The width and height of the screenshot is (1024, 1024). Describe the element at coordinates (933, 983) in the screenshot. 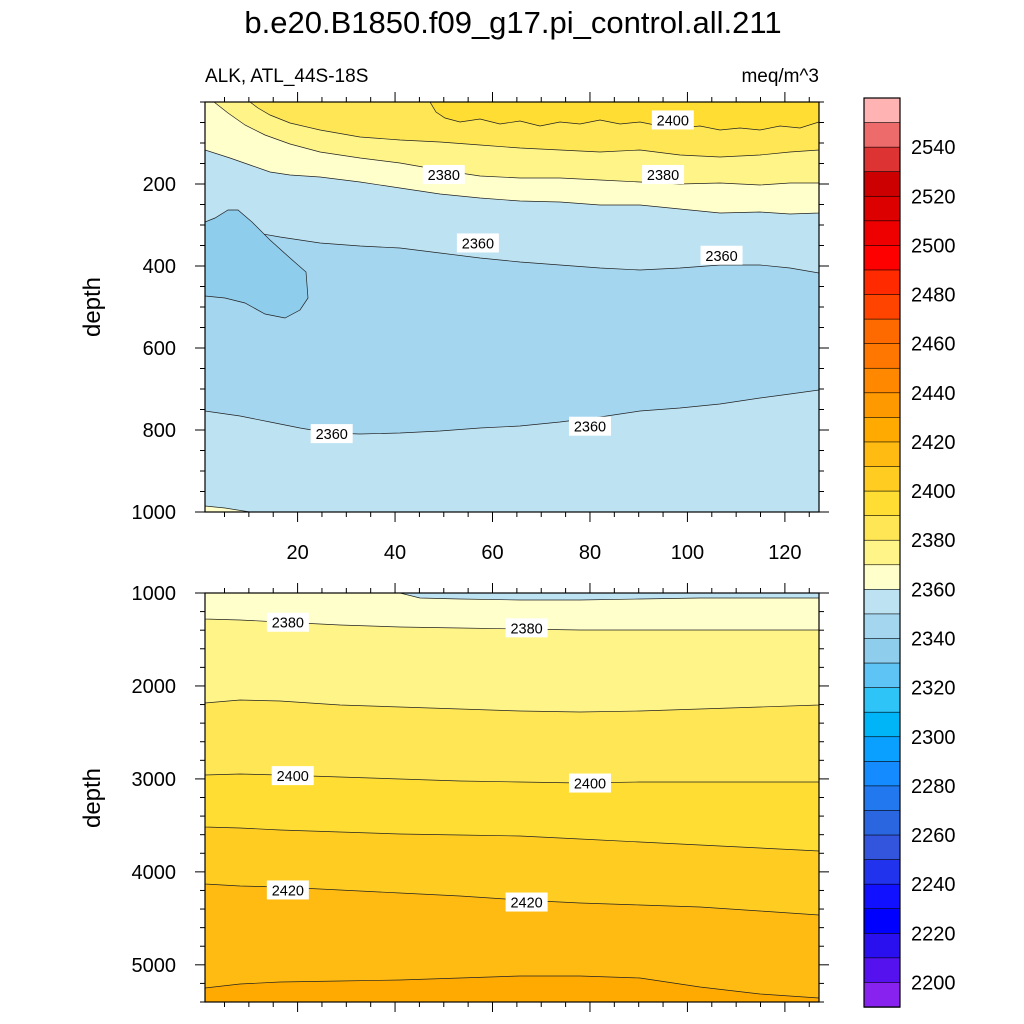

I see `colorbar-label: 2200` at that location.